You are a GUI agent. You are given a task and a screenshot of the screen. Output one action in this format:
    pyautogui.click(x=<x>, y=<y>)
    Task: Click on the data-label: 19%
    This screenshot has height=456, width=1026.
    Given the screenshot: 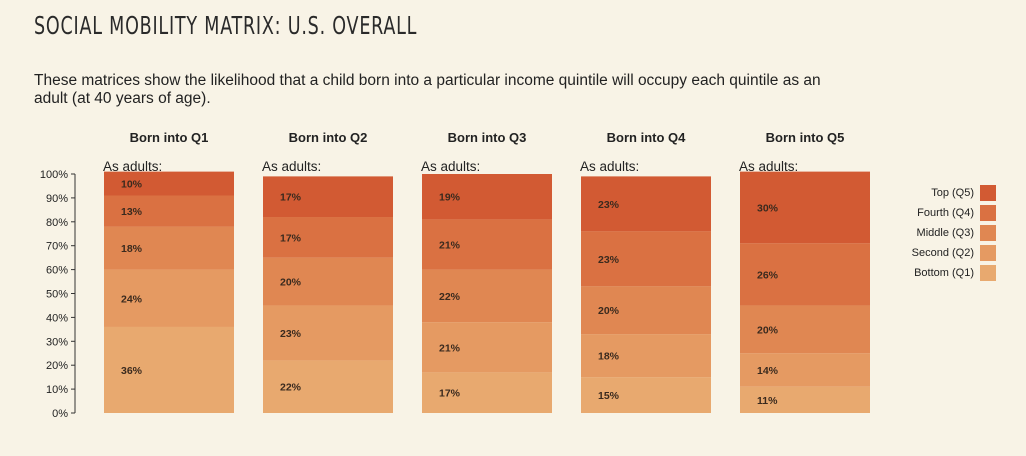 What is the action you would take?
    pyautogui.click(x=450, y=198)
    